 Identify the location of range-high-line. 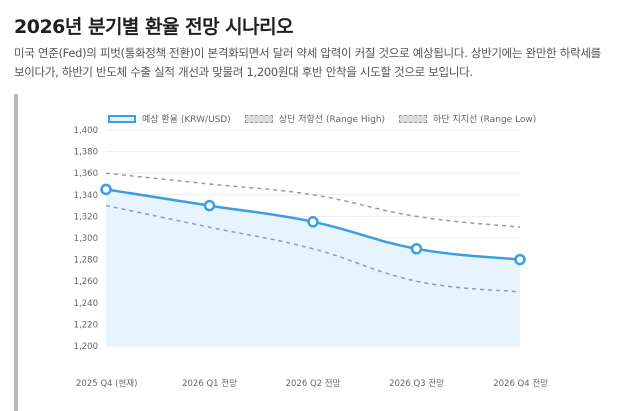
(313, 200).